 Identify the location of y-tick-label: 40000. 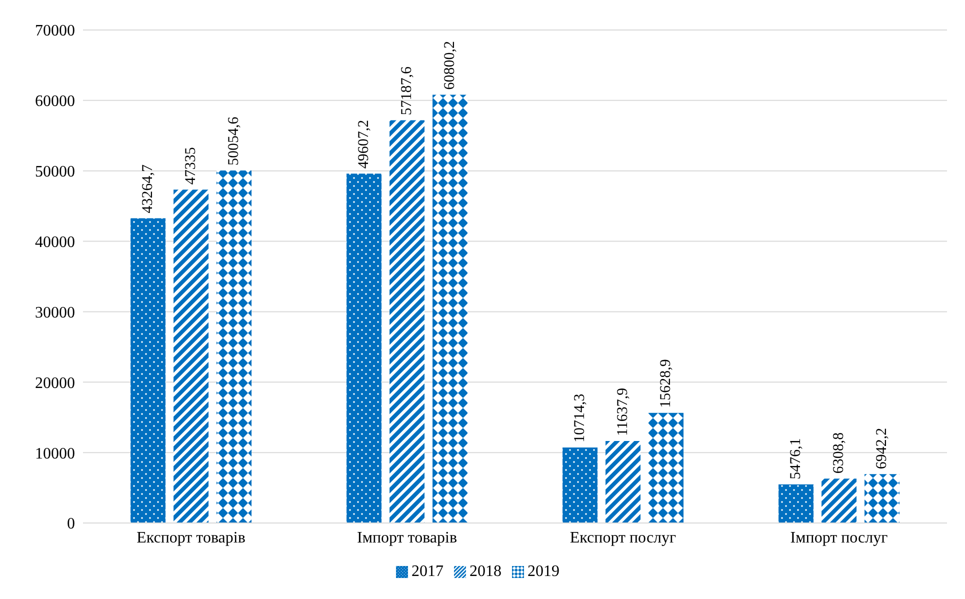
(55, 242).